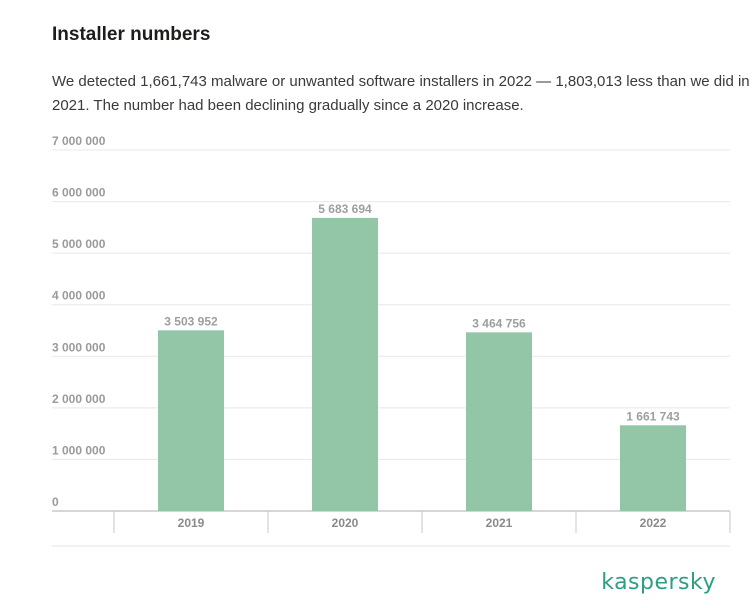  I want to click on x-tick-label-2020: 2020, so click(345, 523).